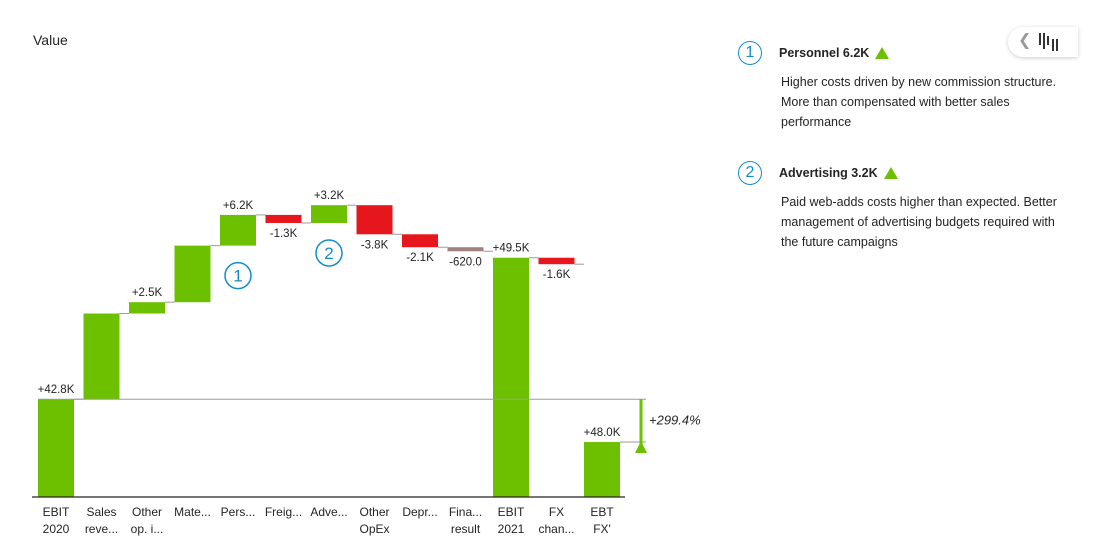 The image size is (1100, 560). Describe the element at coordinates (465, 262) in the screenshot. I see `data-label: -620.0` at that location.